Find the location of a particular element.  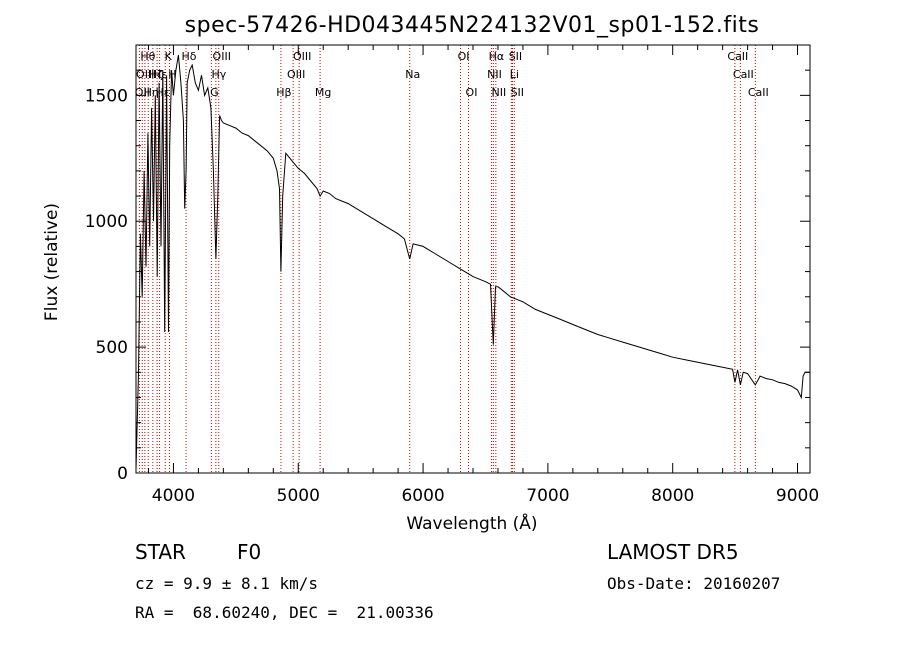

line-marker-label: K is located at coordinates (169, 56).